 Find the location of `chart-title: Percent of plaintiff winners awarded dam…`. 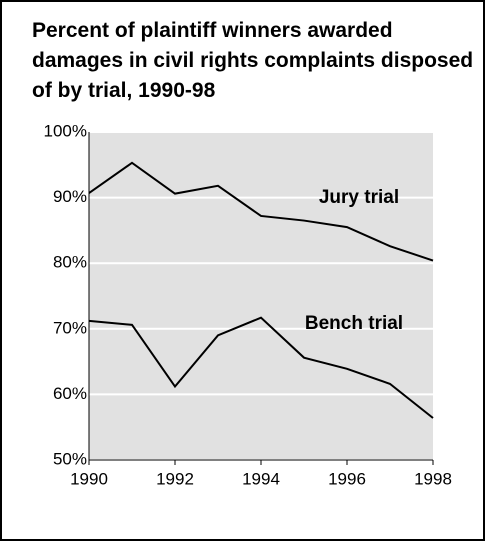

chart-title: Percent of plaintiff winners awarded dam… is located at coordinates (253, 60).